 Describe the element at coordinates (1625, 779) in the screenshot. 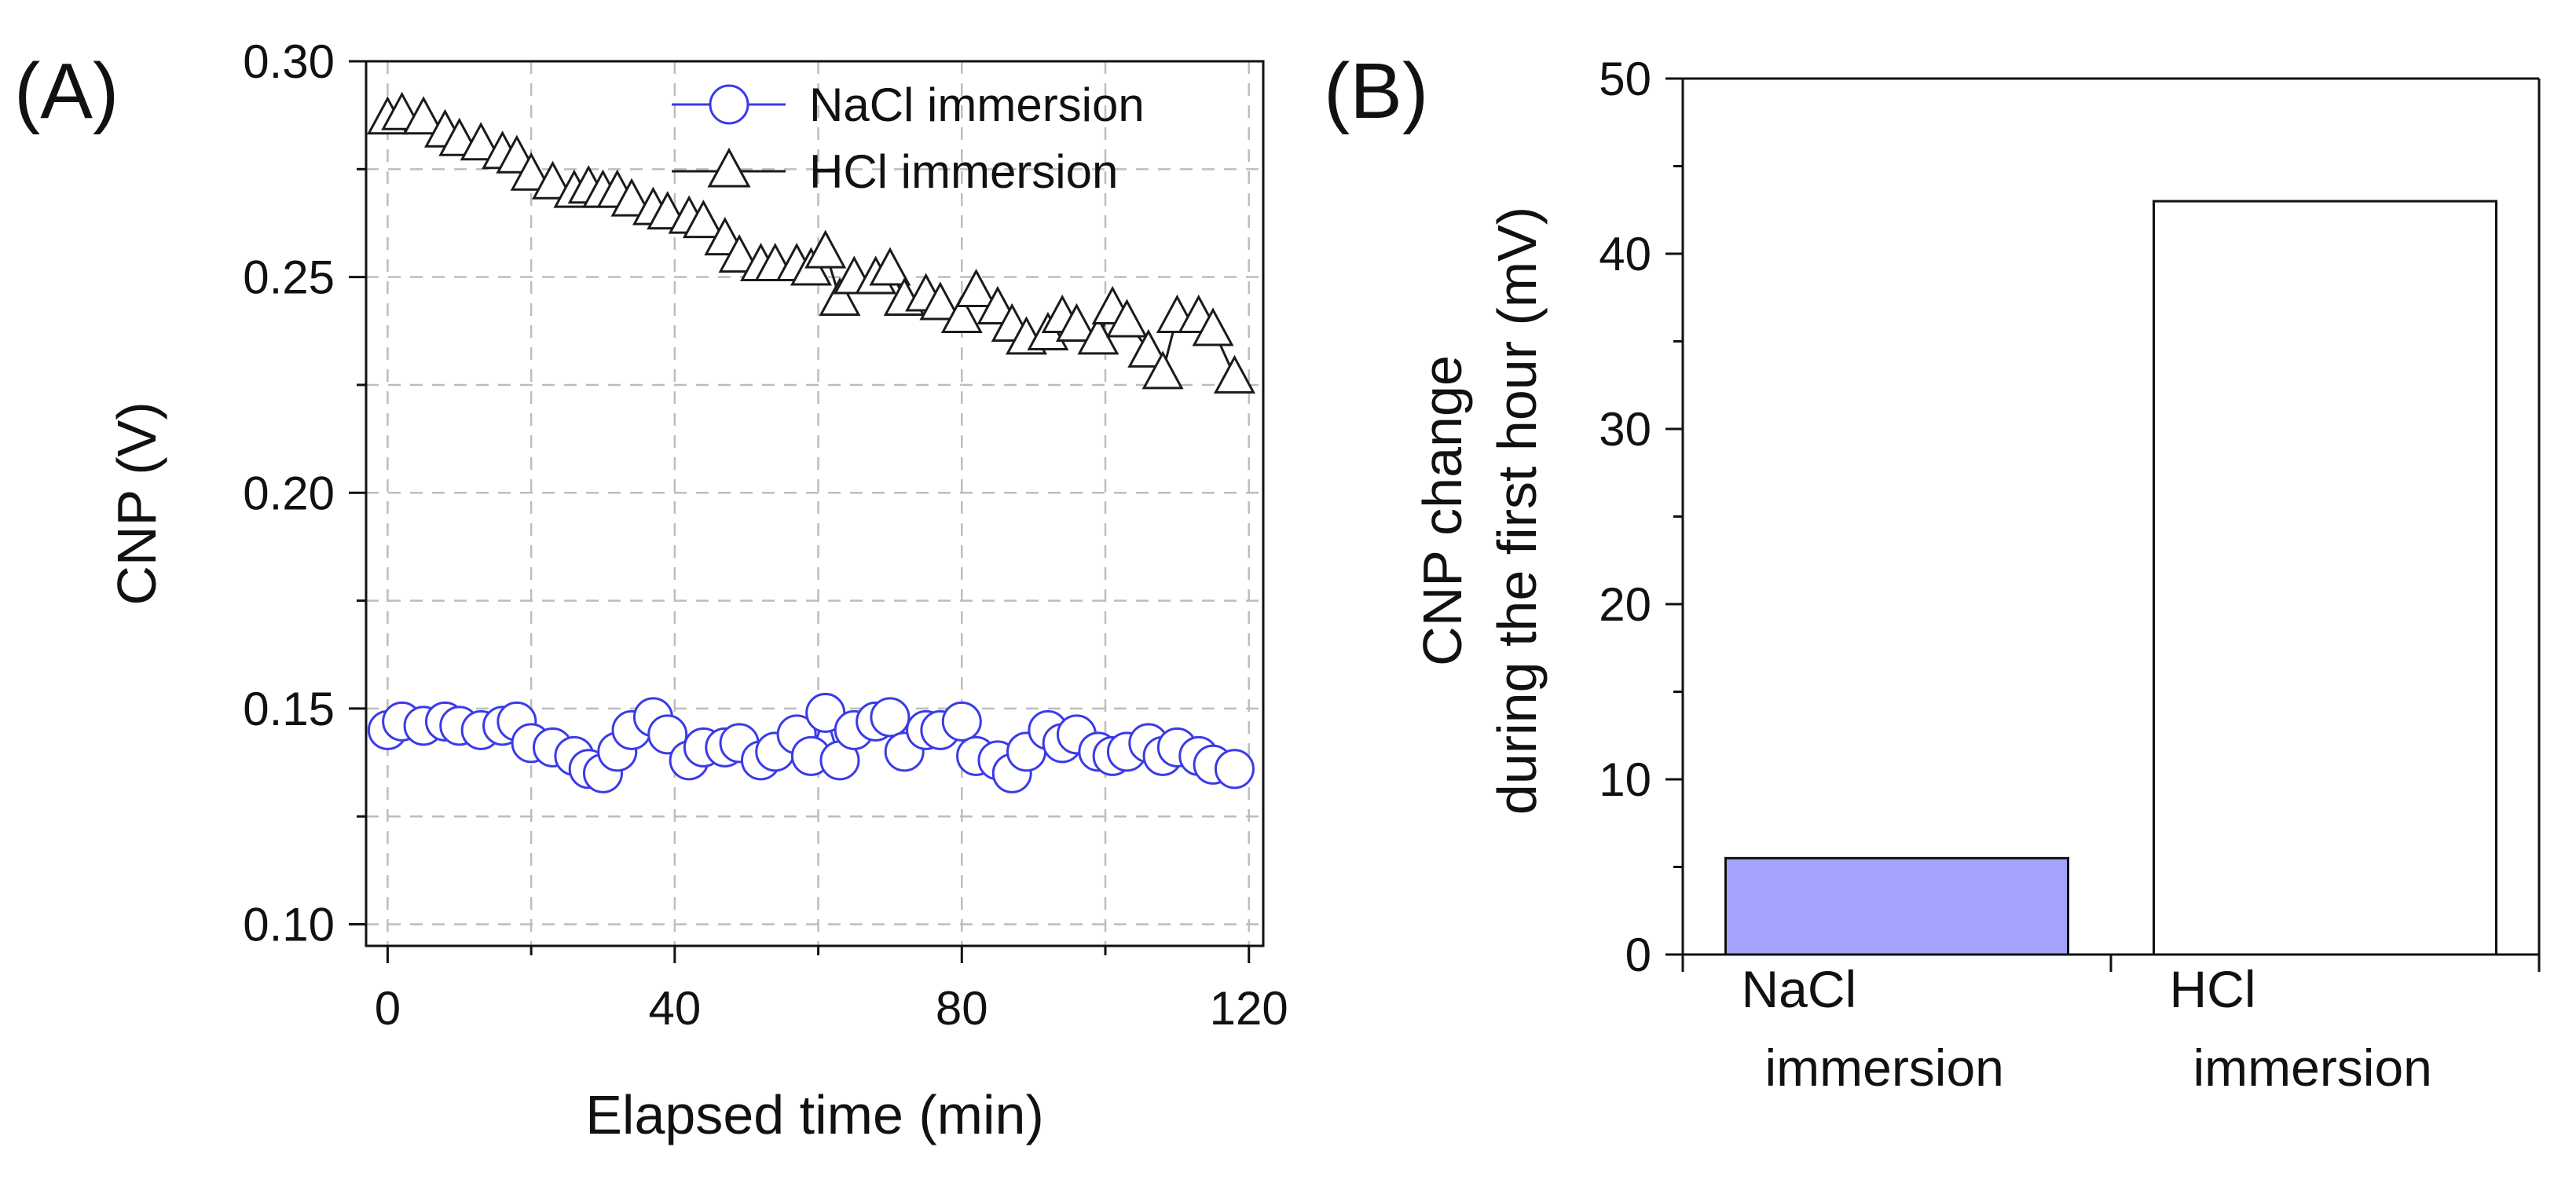

I see `b-y-tick-label: 10` at that location.